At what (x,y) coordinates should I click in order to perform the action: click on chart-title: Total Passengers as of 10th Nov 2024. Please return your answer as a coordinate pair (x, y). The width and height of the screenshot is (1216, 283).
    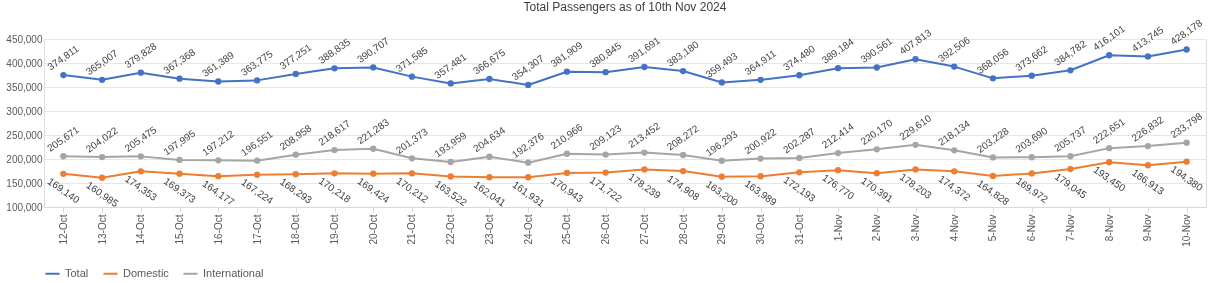
    Looking at the image, I should click on (625, 7).